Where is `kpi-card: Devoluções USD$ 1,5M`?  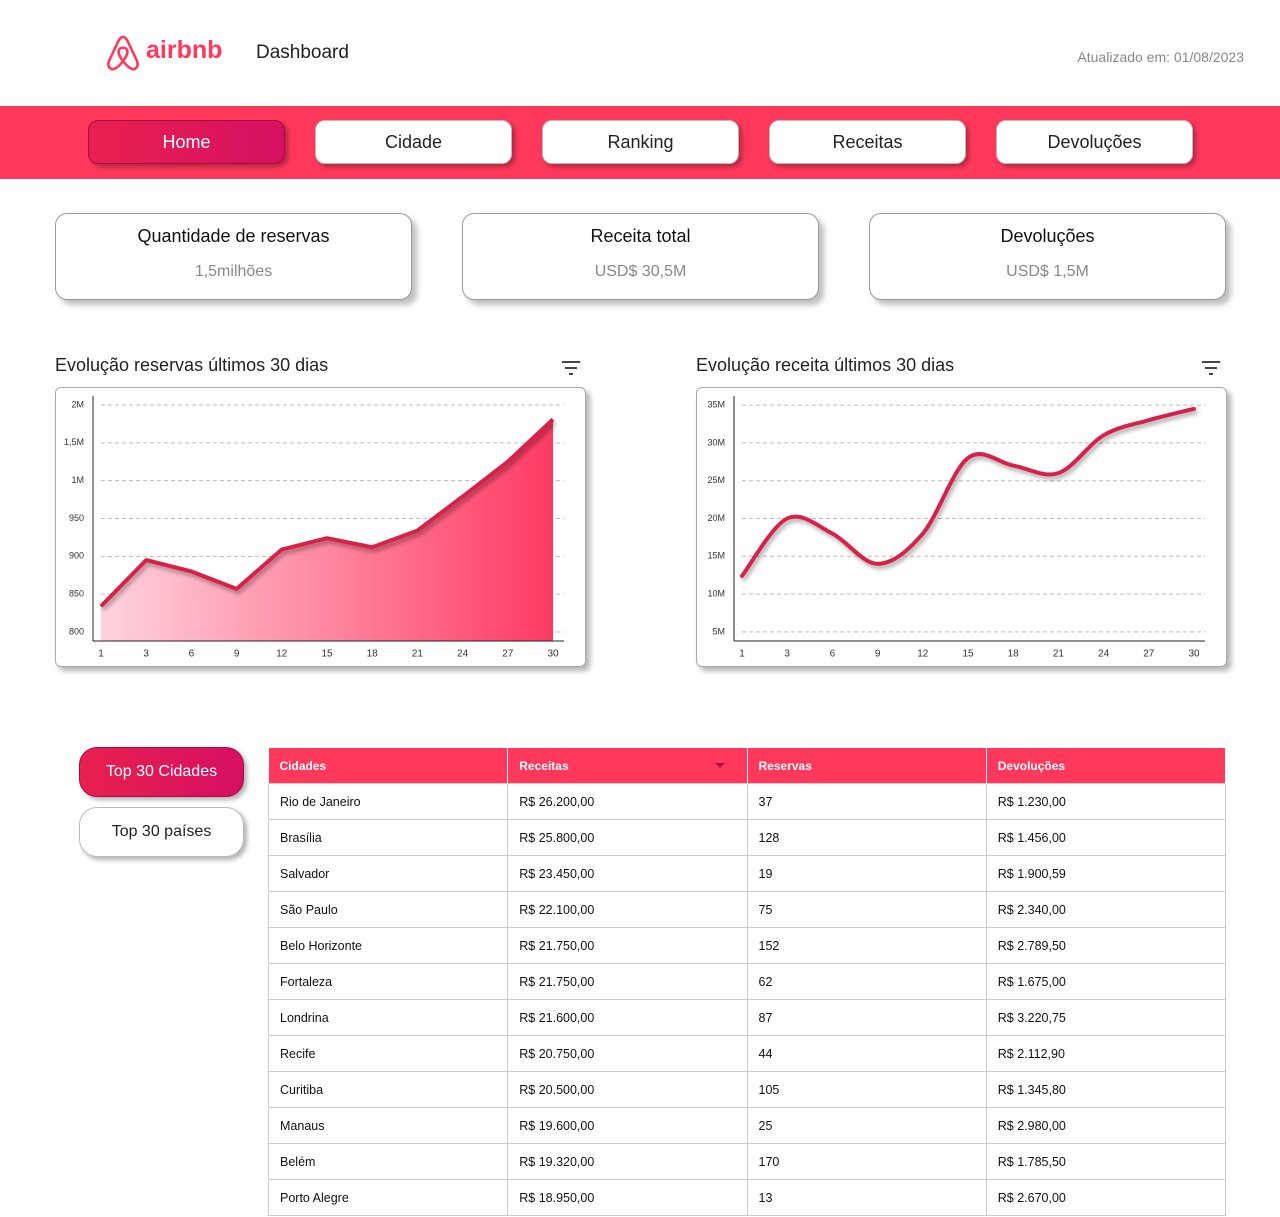
kpi-card: Devoluções USD$ 1,5M is located at coordinates (1047, 256).